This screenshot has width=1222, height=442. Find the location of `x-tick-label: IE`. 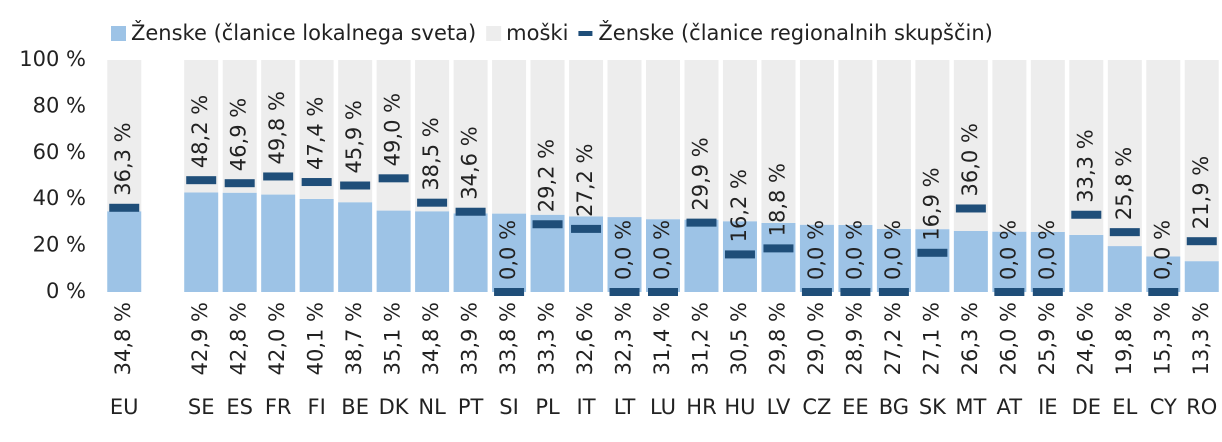

x-tick-label: IE is located at coordinates (1047, 407).